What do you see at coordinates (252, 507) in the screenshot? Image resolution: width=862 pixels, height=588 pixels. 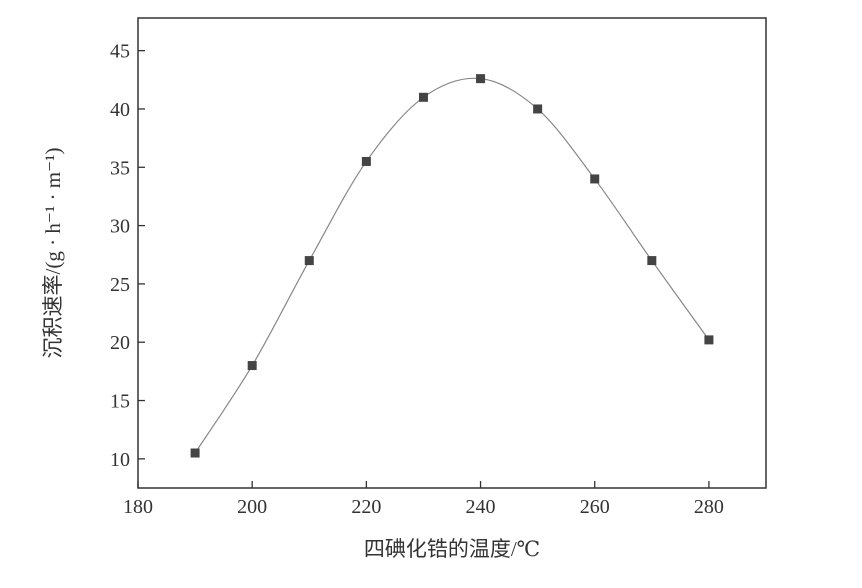 I see `x-tick-label: 200` at bounding box center [252, 507].